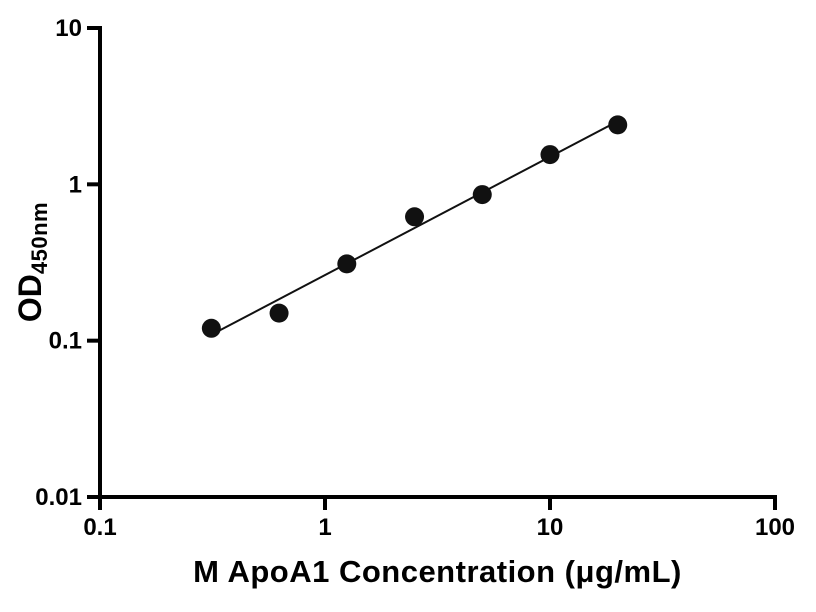 Image resolution: width=816 pixels, height=612 pixels. What do you see at coordinates (324, 527) in the screenshot?
I see `x-tick-label: 1` at bounding box center [324, 527].